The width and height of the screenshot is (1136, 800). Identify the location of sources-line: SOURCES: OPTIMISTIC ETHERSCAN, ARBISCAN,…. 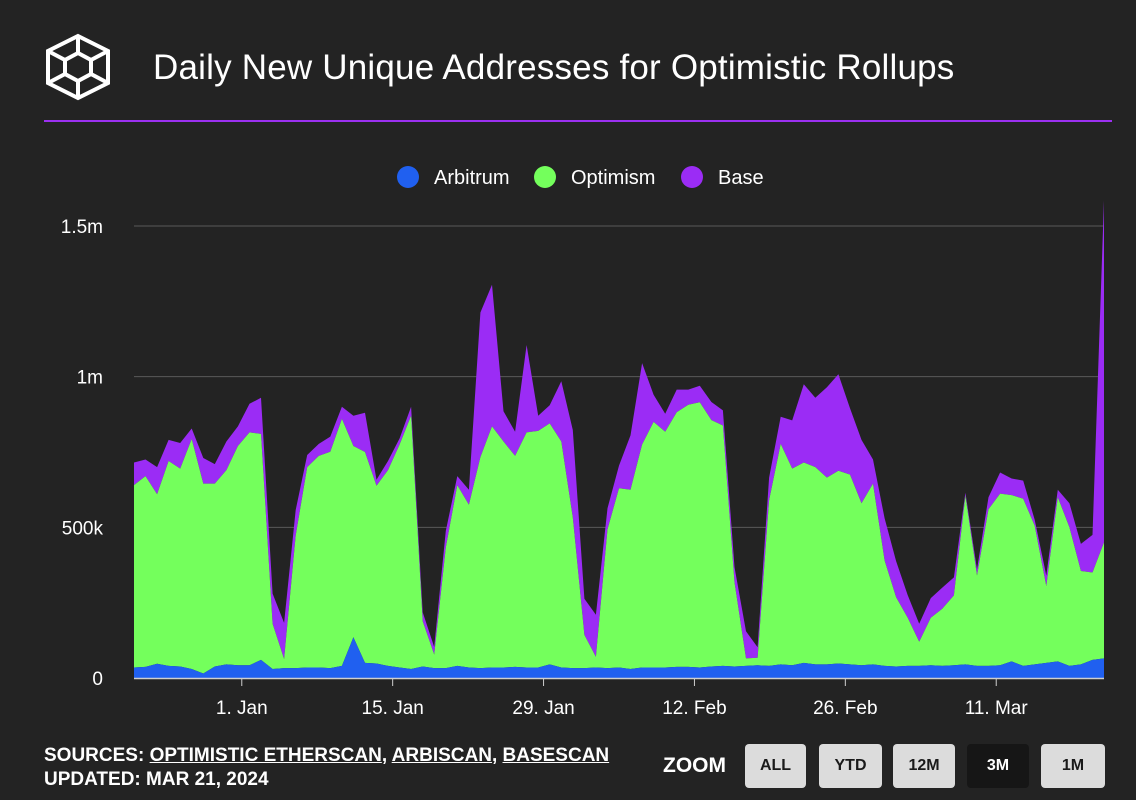
(326, 756).